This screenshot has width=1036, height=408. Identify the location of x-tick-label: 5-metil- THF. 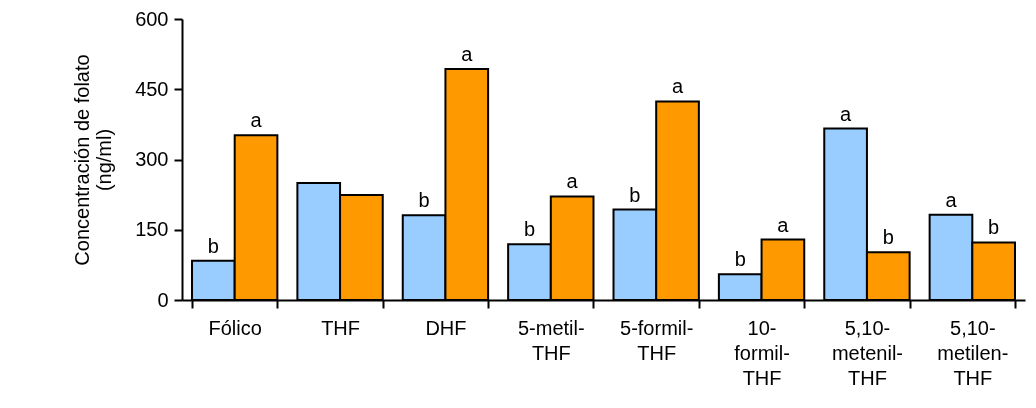
(551, 340).